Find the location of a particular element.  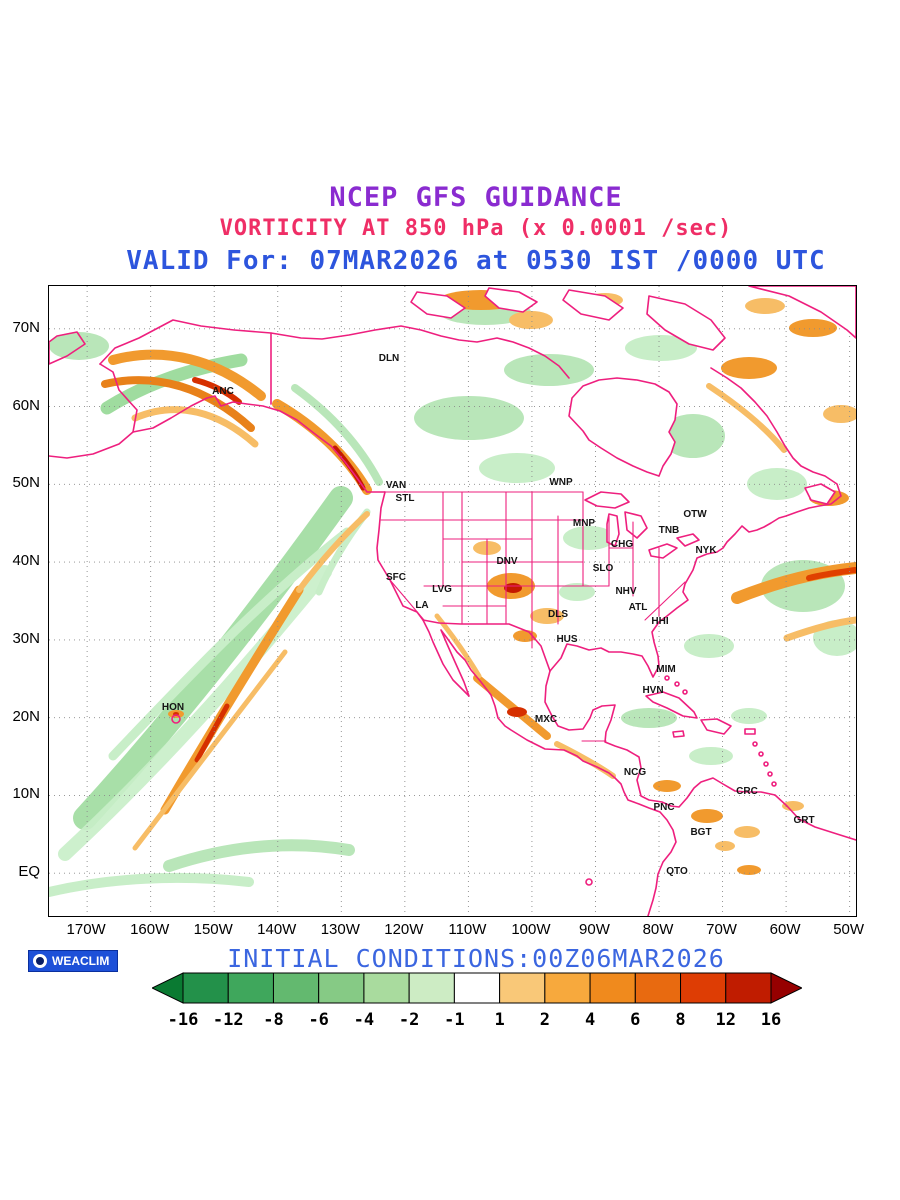

lon-tick-label: 80W is located at coordinates (658, 929).